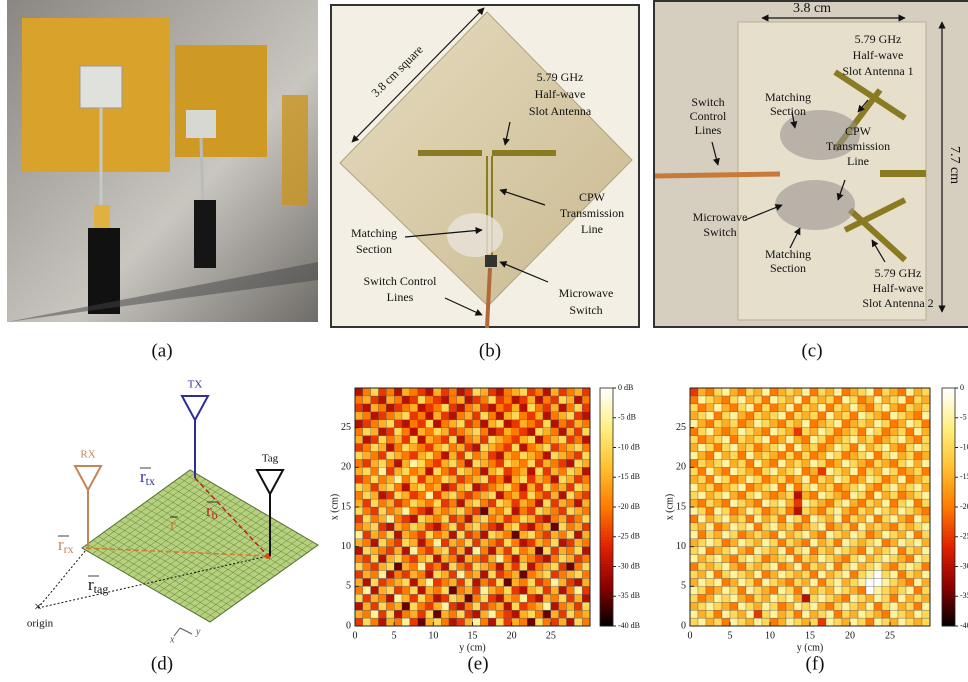  What do you see at coordinates (270, 459) in the screenshot?
I see `label: Tag` at bounding box center [270, 459].